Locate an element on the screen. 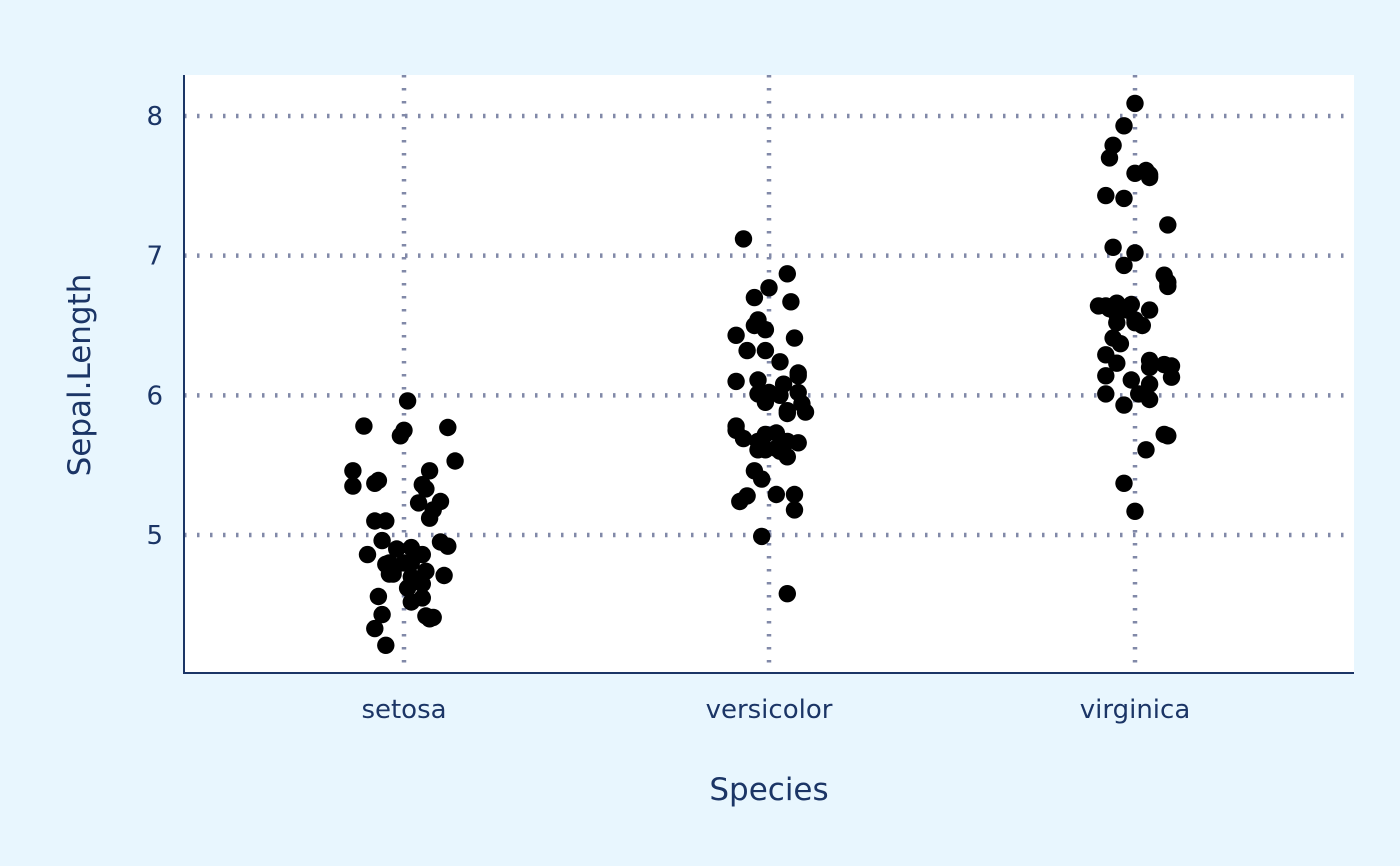 The image size is (1400, 866). x-tick-label: virginica is located at coordinates (1135, 710).